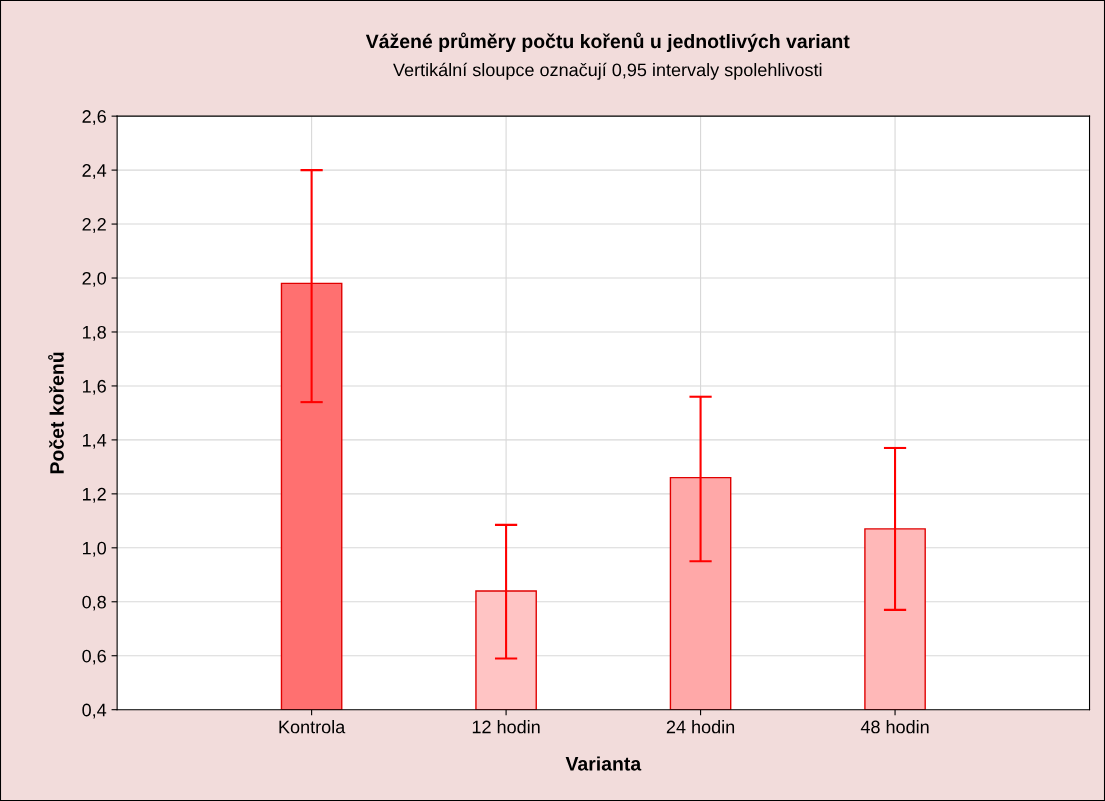 This screenshot has height=801, width=1105. I want to click on y-tick-label: 0,6, so click(94, 657).